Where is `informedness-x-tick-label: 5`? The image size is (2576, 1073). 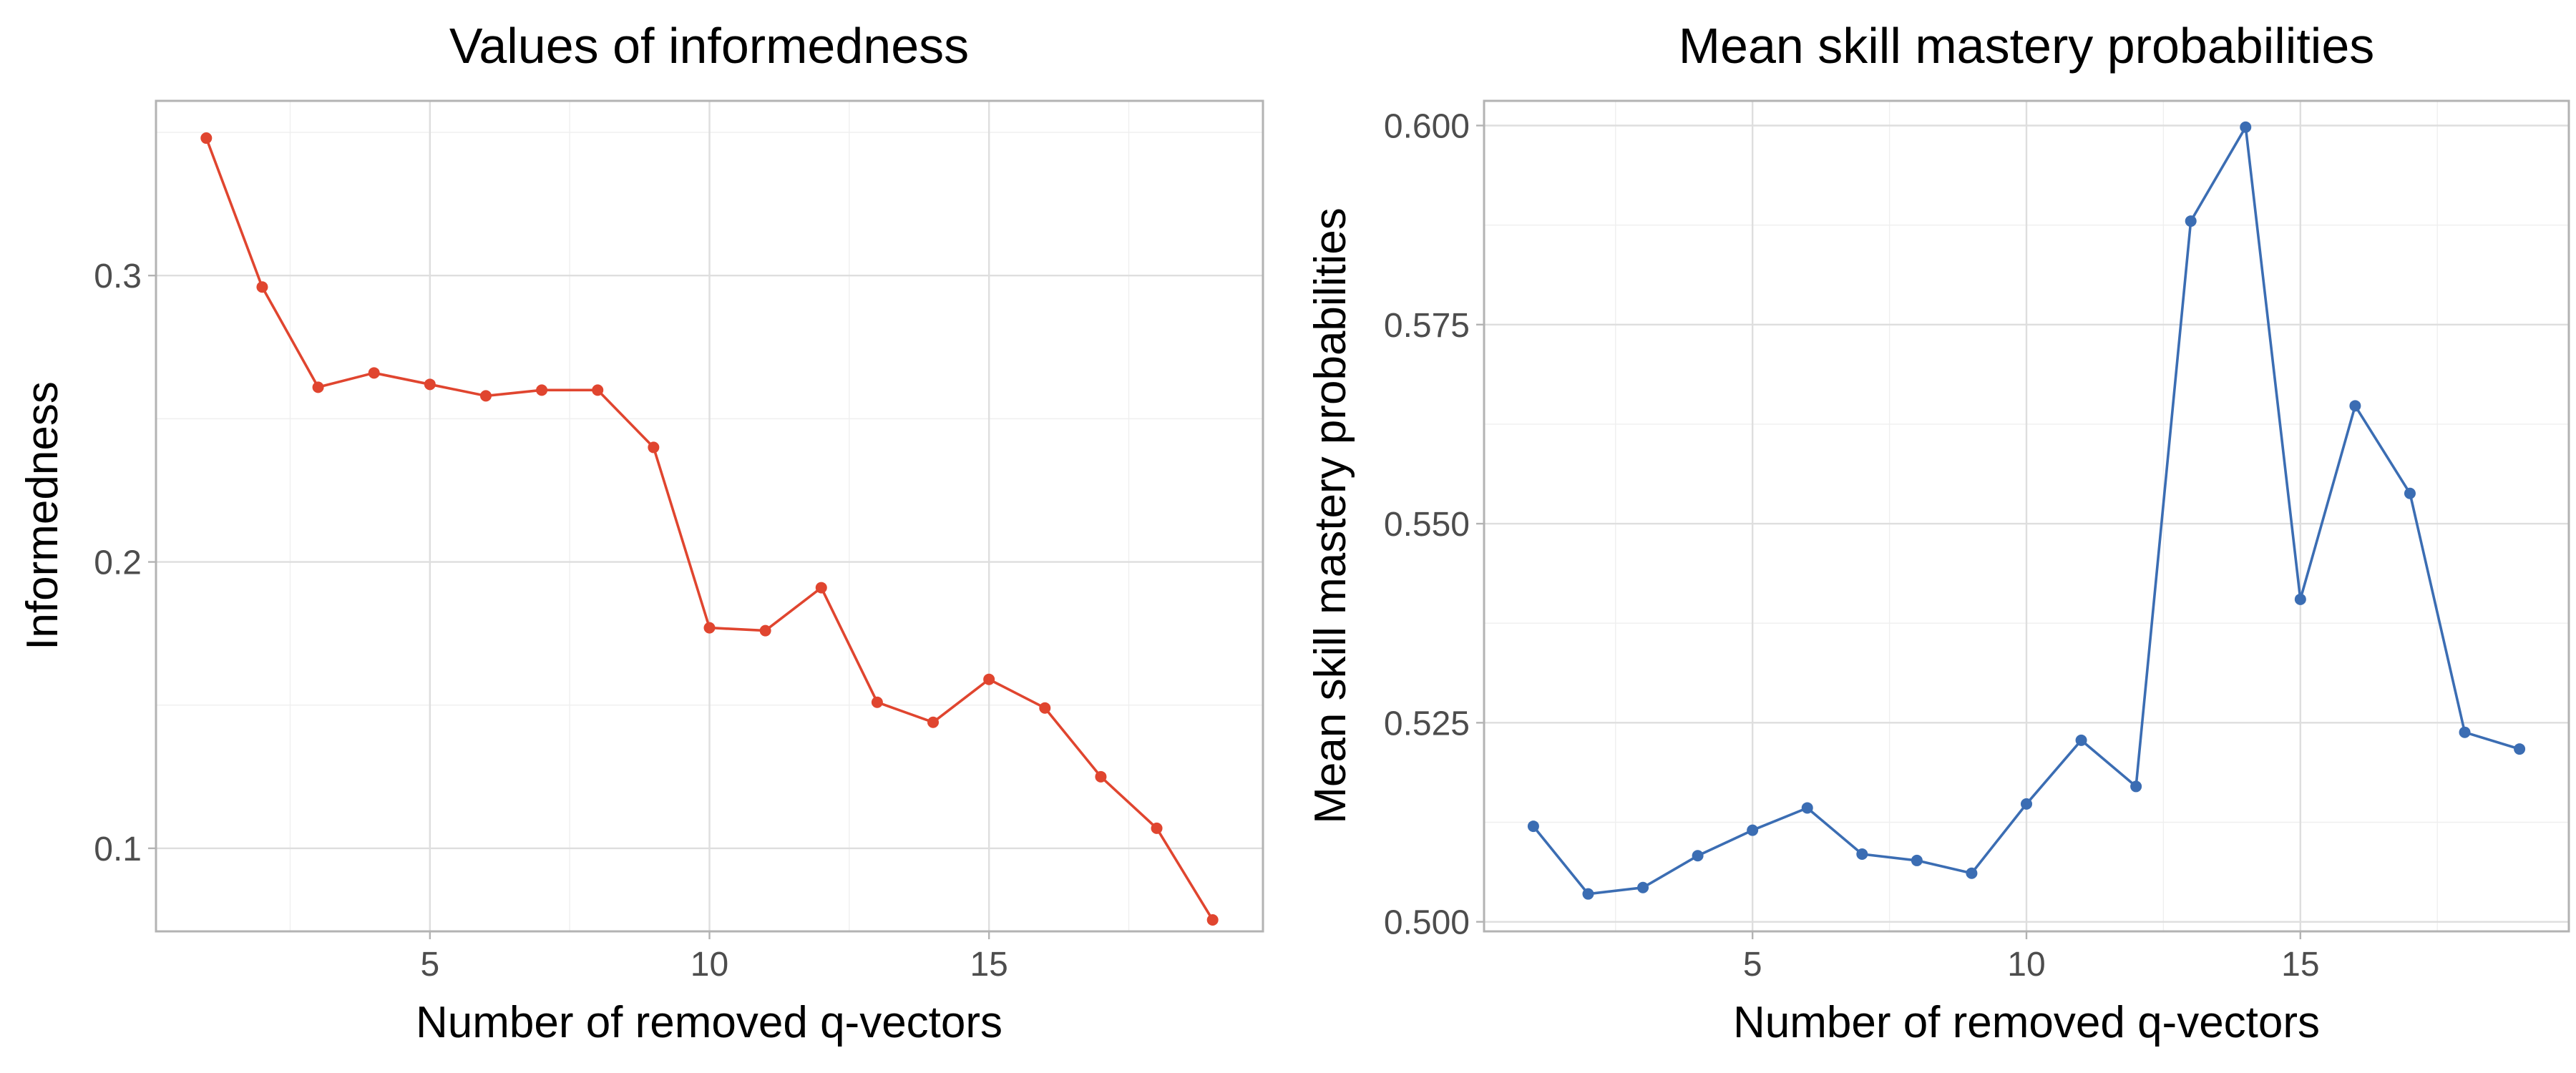
informedness-x-tick-label: 5 is located at coordinates (429, 965).